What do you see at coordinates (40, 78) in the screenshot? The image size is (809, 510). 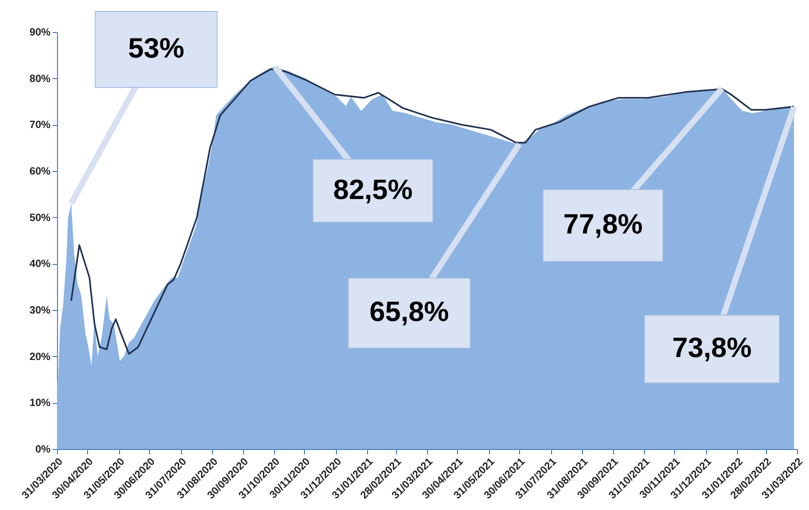 I see `y-tick-label: 80%` at bounding box center [40, 78].